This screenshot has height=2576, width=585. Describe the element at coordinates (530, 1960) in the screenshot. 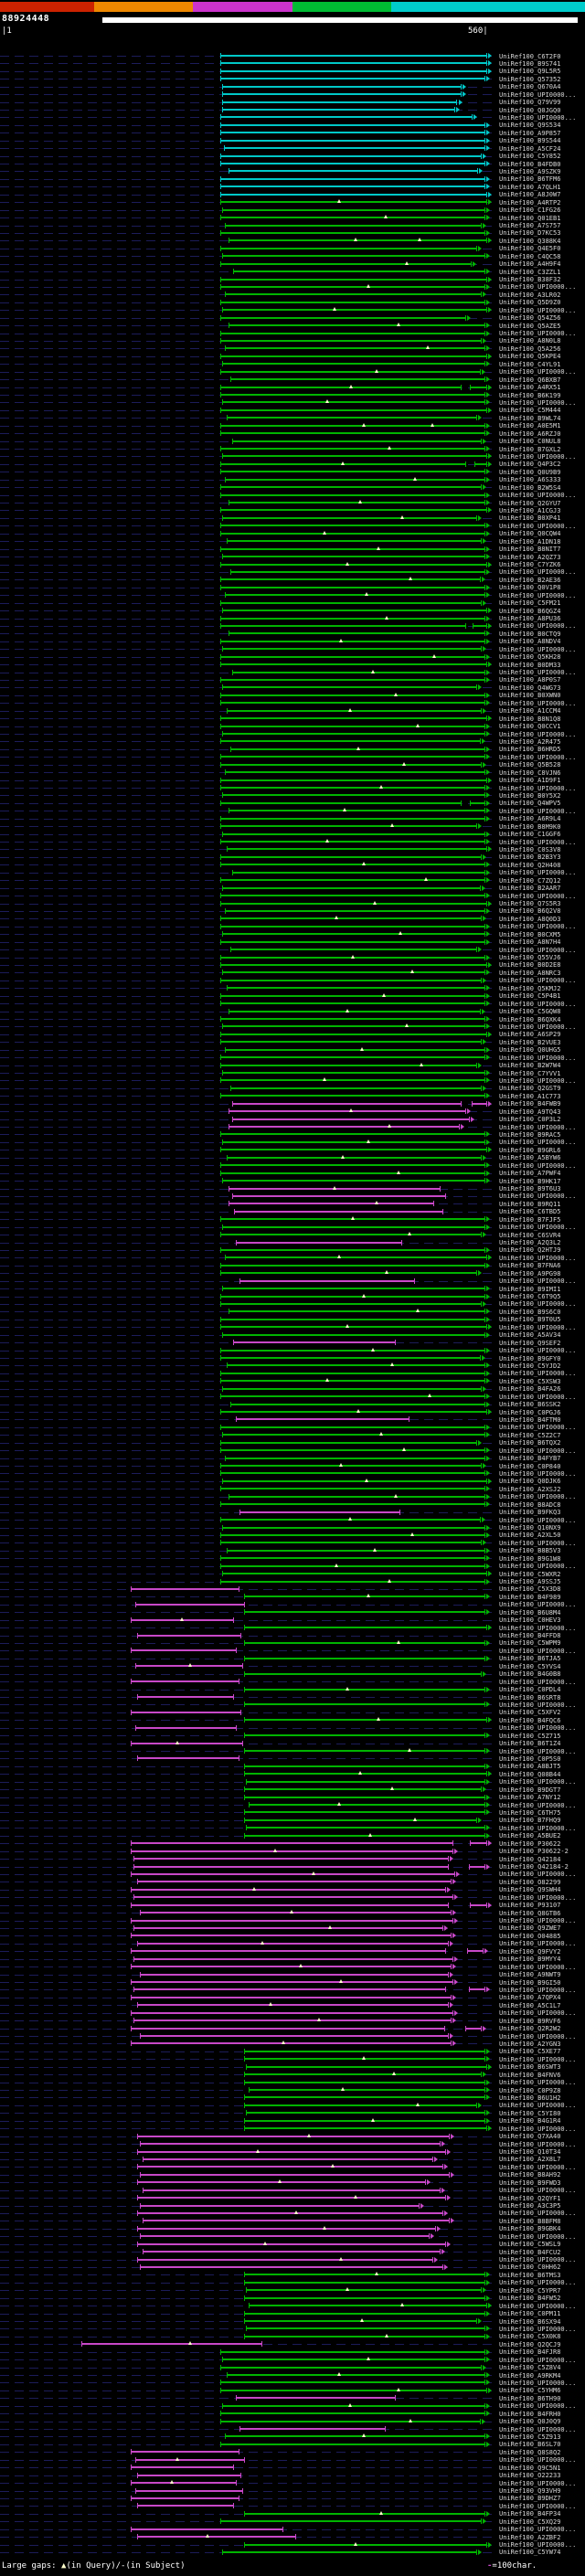

I see `hit-label: UniRef100_B9MYY4` at that location.